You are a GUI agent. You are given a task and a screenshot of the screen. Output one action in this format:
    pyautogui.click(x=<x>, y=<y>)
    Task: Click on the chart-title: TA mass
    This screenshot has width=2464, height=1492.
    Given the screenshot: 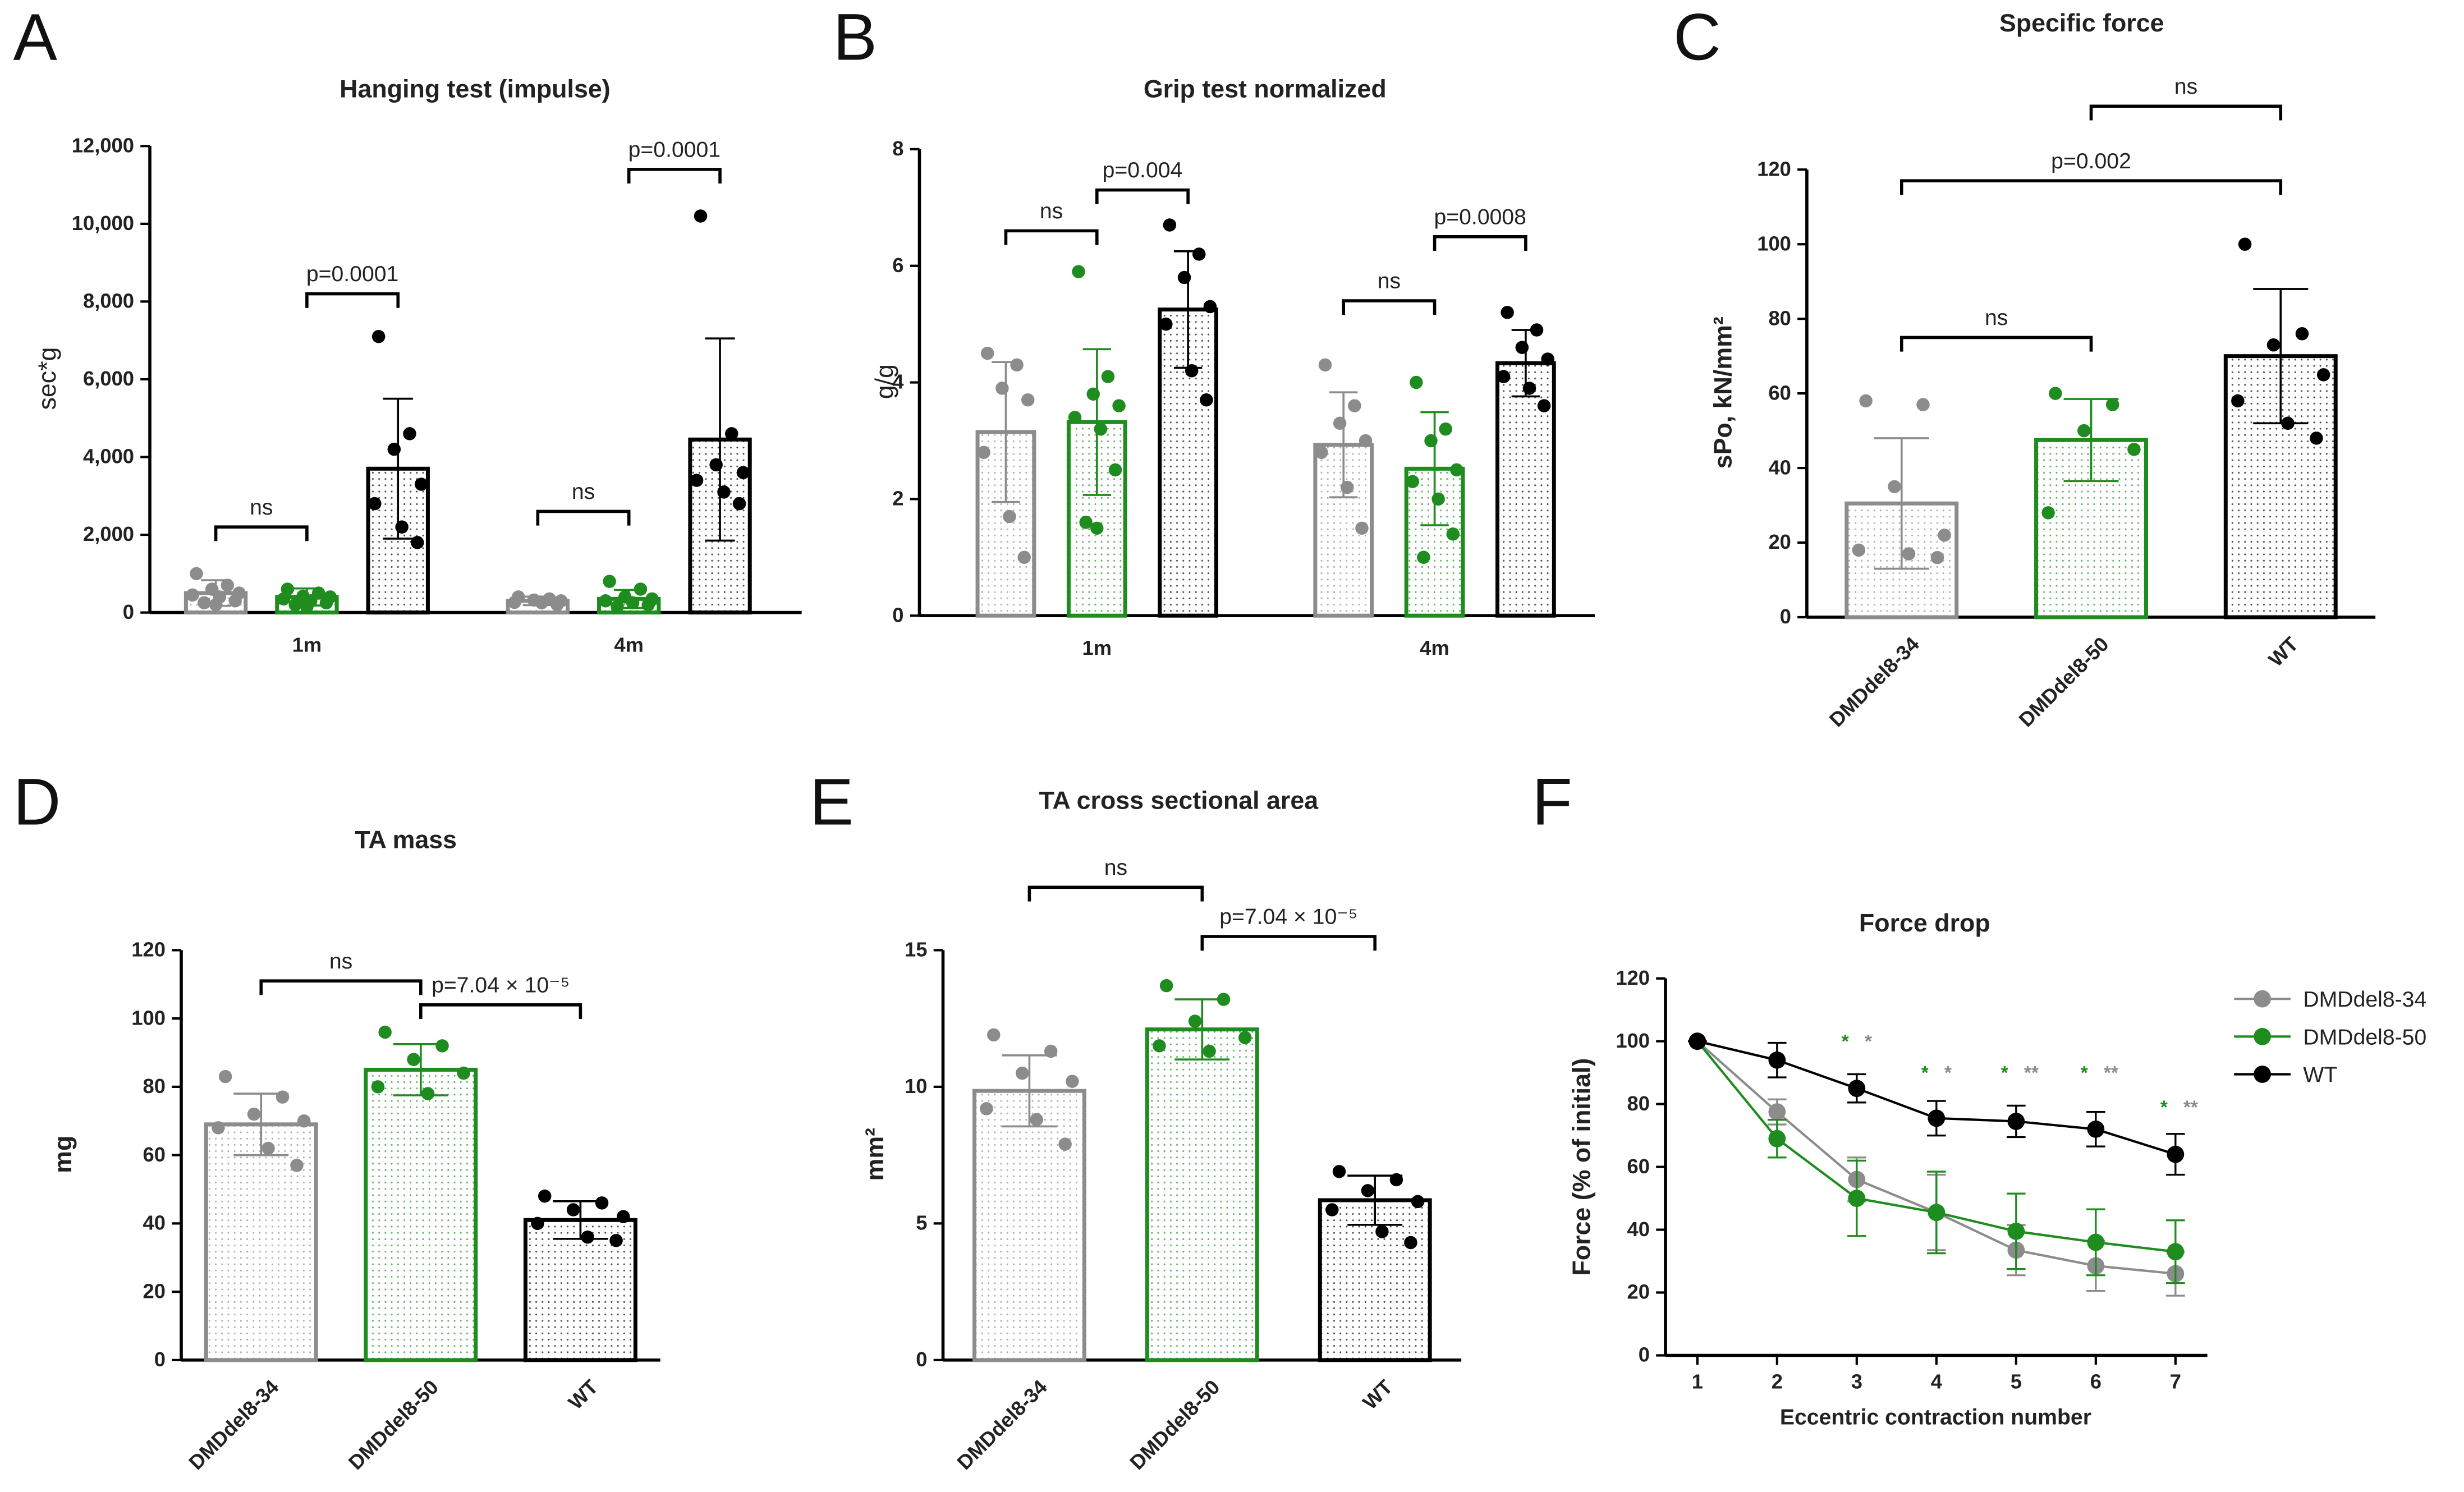 What is the action you would take?
    pyautogui.click(x=406, y=839)
    